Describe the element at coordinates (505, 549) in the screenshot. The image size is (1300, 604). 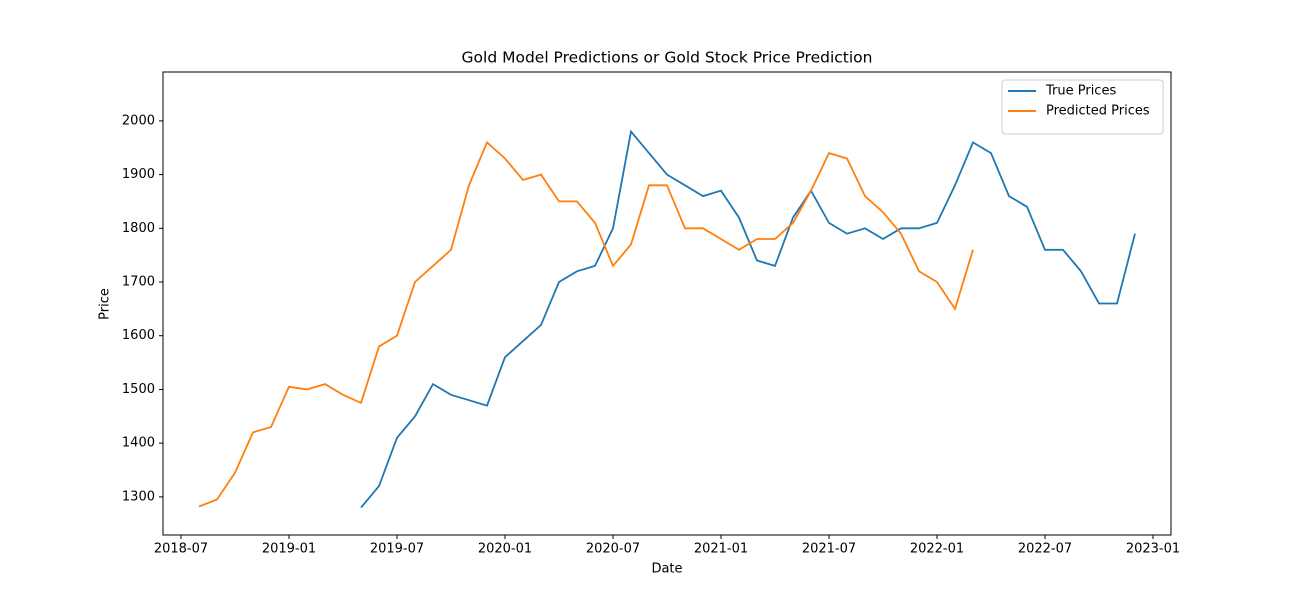
I see `x-tick-label: 2020-01` at that location.